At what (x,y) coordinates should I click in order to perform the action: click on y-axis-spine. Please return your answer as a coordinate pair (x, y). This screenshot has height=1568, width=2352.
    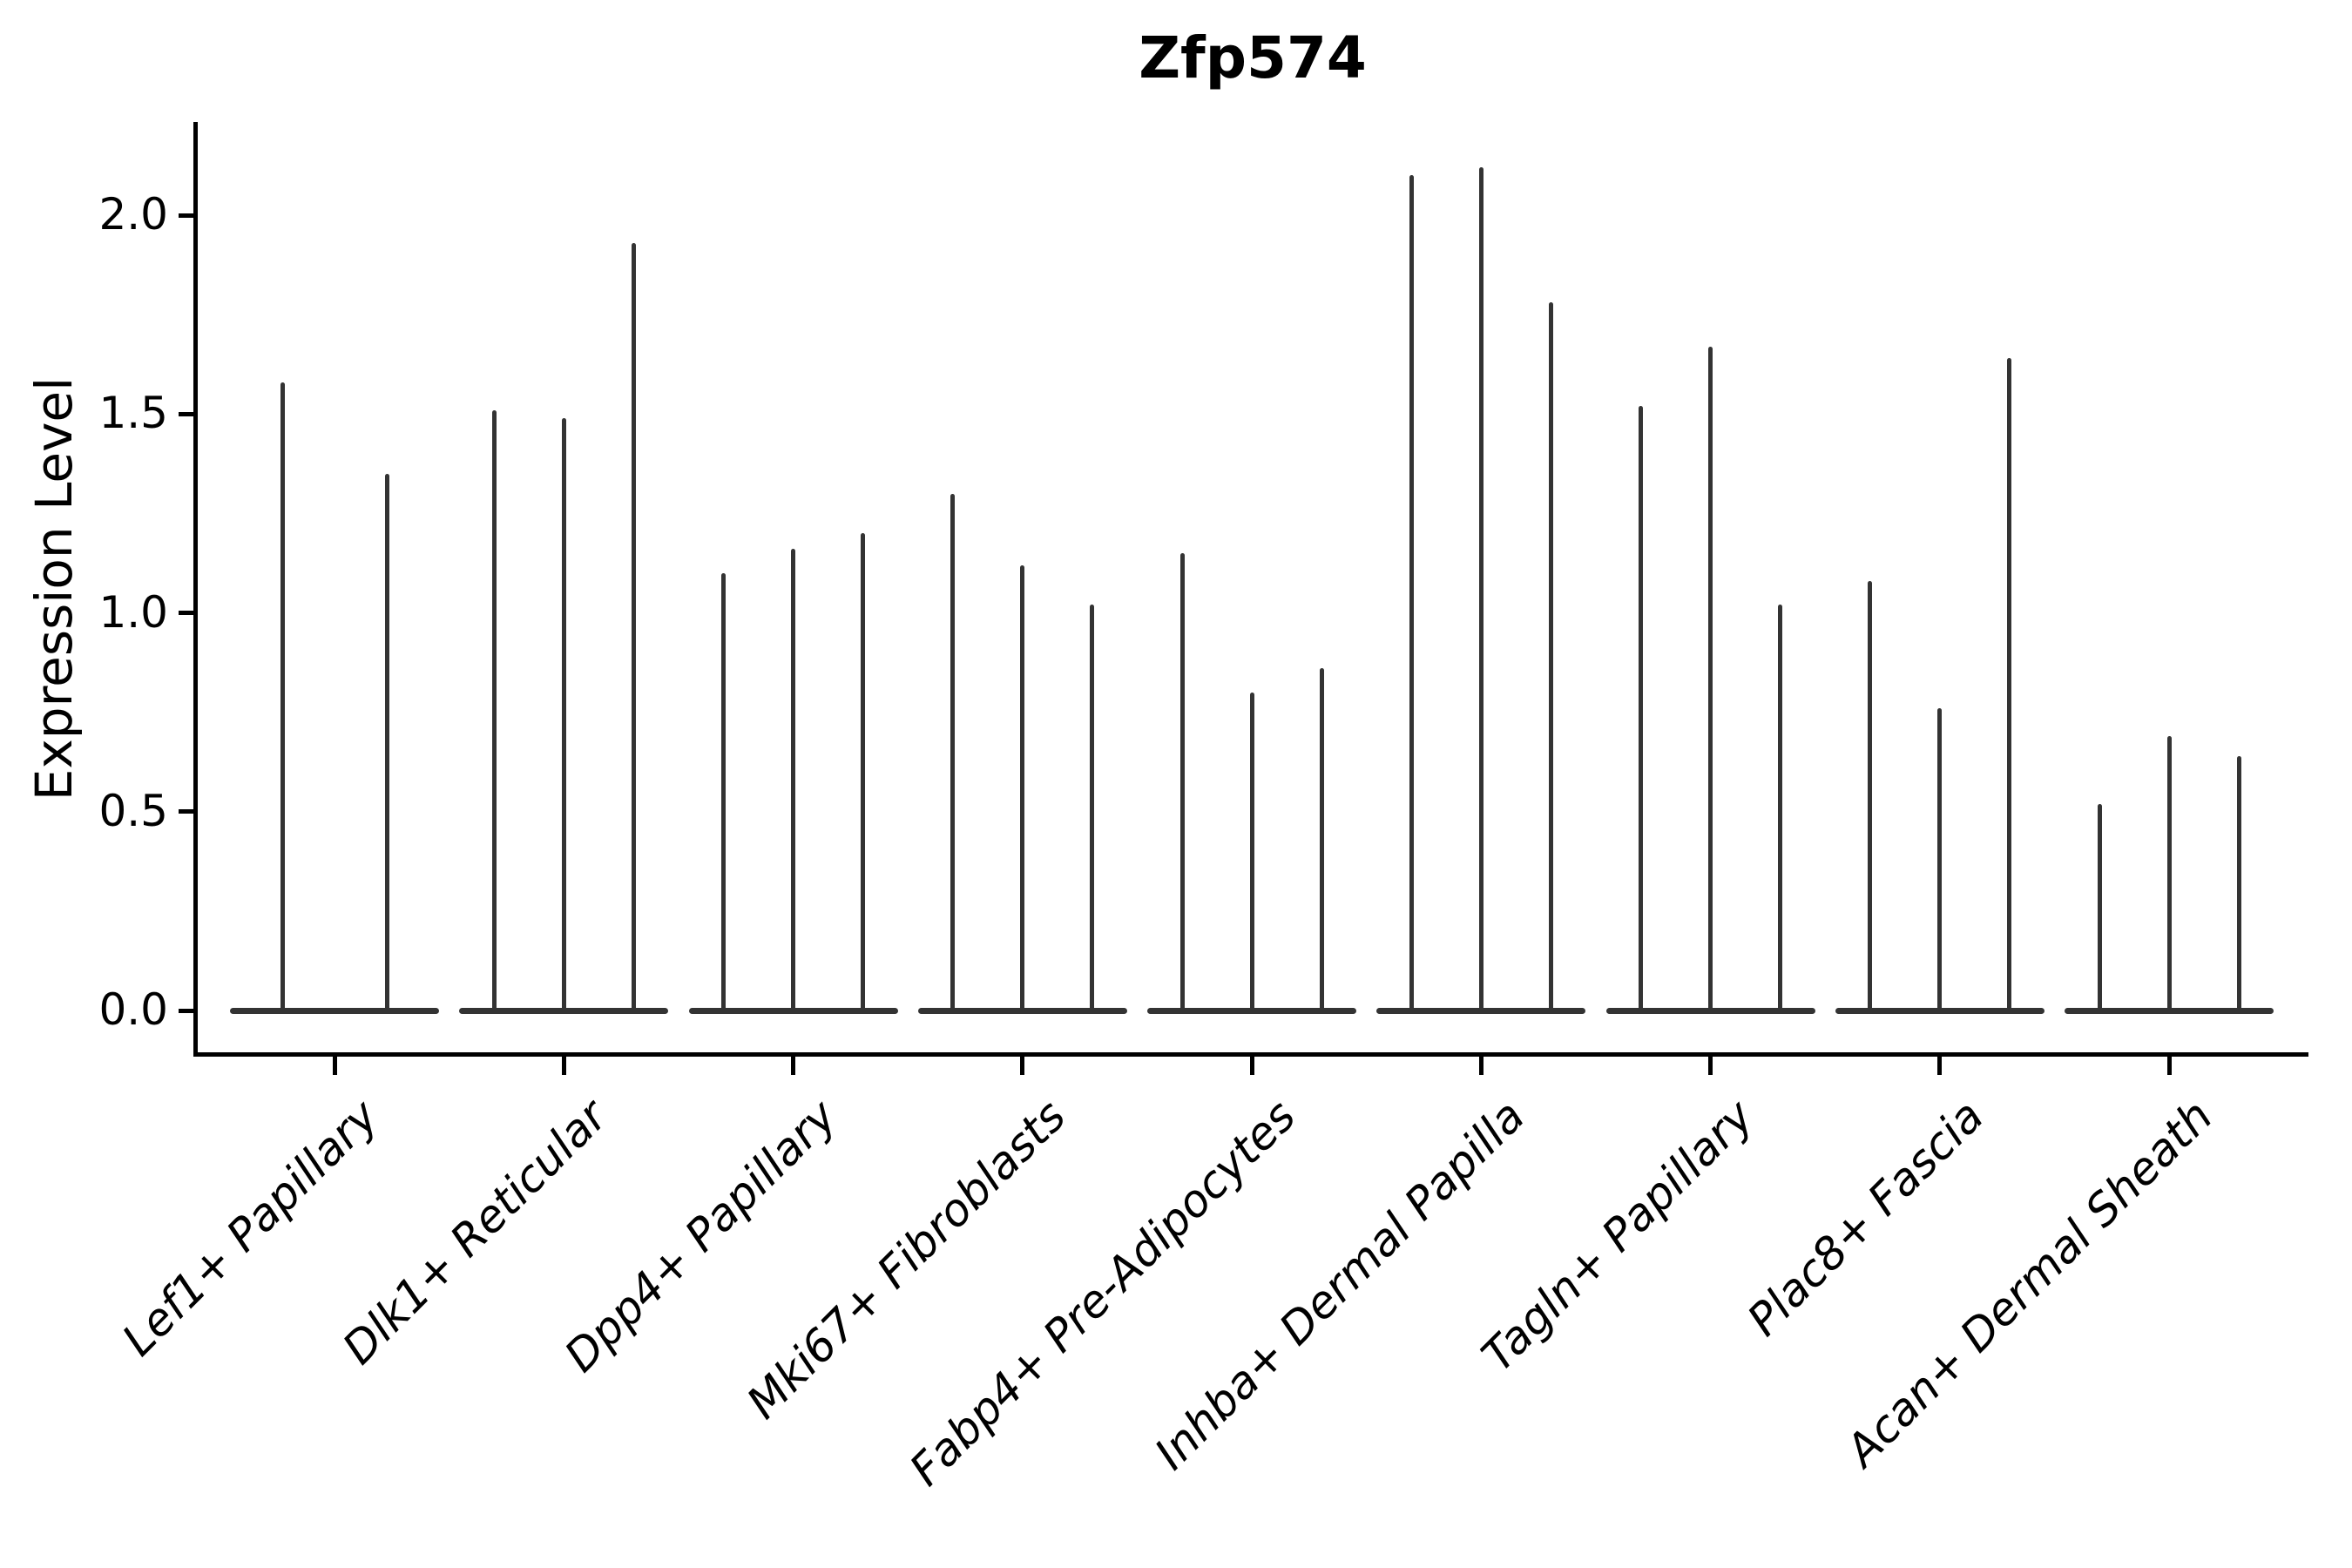
    Looking at the image, I should click on (195, 589).